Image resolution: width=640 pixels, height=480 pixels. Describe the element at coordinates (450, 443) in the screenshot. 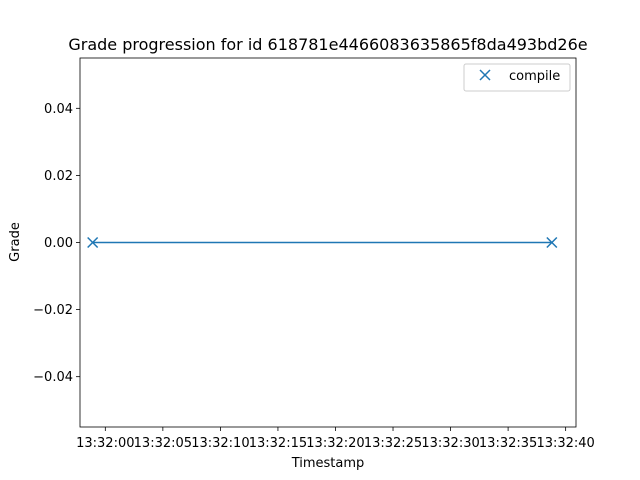

I see `x-tick-label: 13:32:30` at that location.